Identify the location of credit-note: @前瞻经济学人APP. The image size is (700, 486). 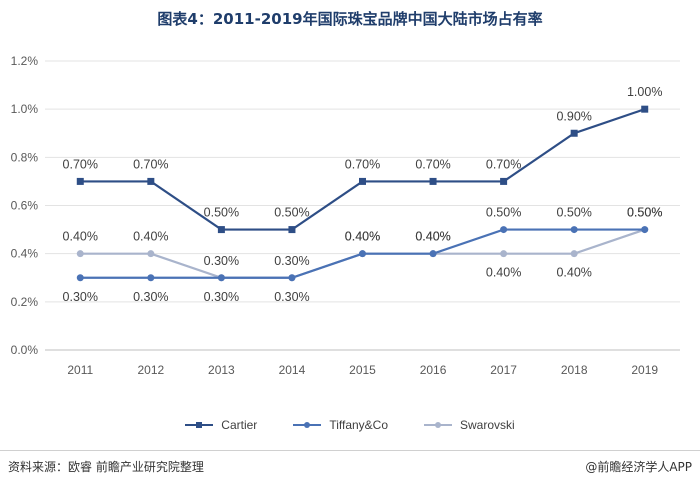
(638, 467).